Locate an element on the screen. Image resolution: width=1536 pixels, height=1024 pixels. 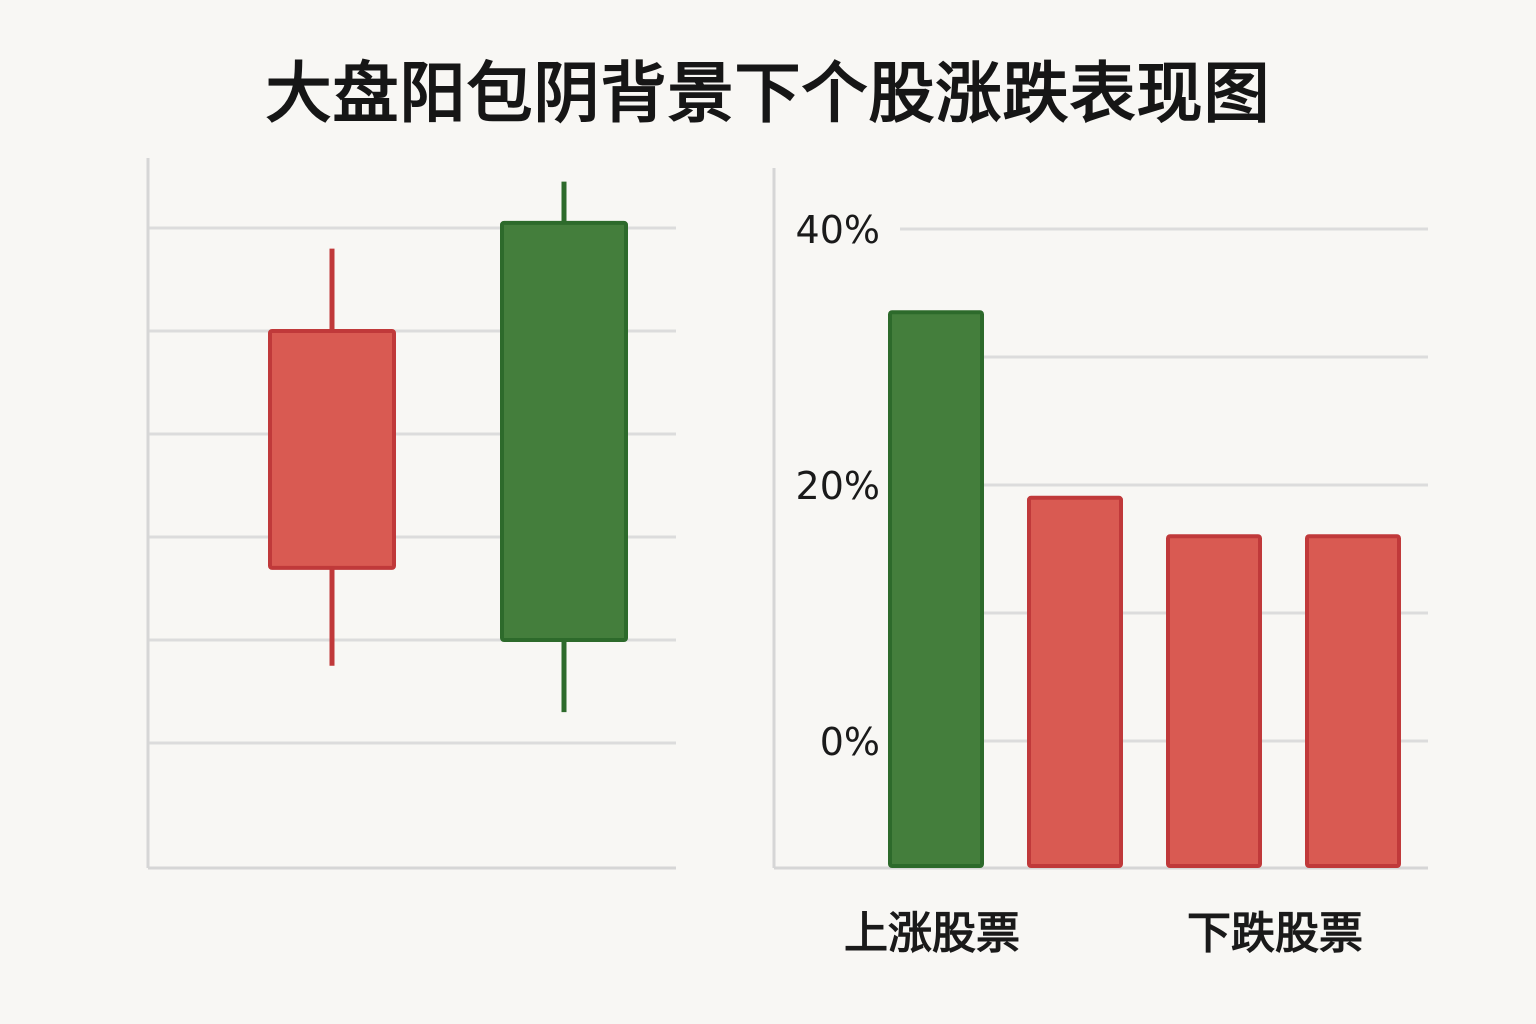
chart-title: 大盘阳包阴背景下个股涨跌表现图 is located at coordinates (768, 93).